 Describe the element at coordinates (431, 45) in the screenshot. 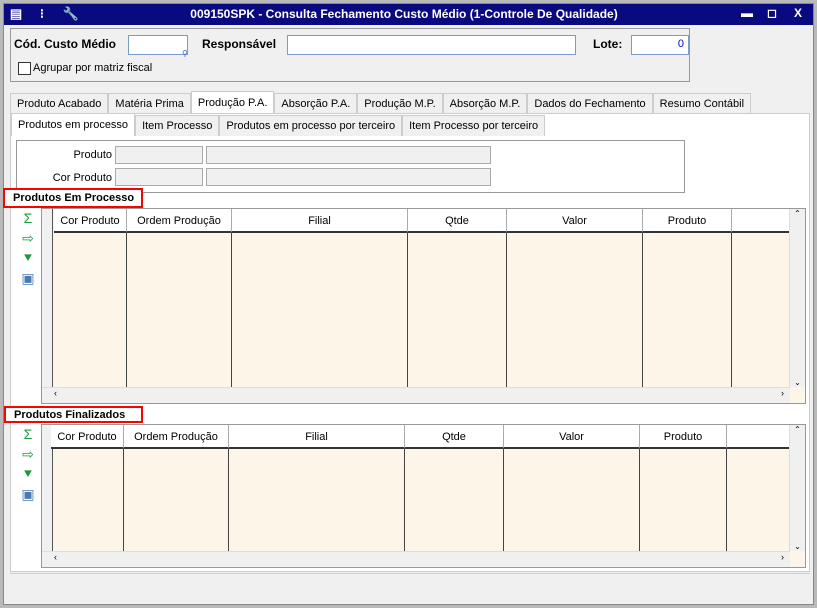

I see `responsavel-input` at that location.